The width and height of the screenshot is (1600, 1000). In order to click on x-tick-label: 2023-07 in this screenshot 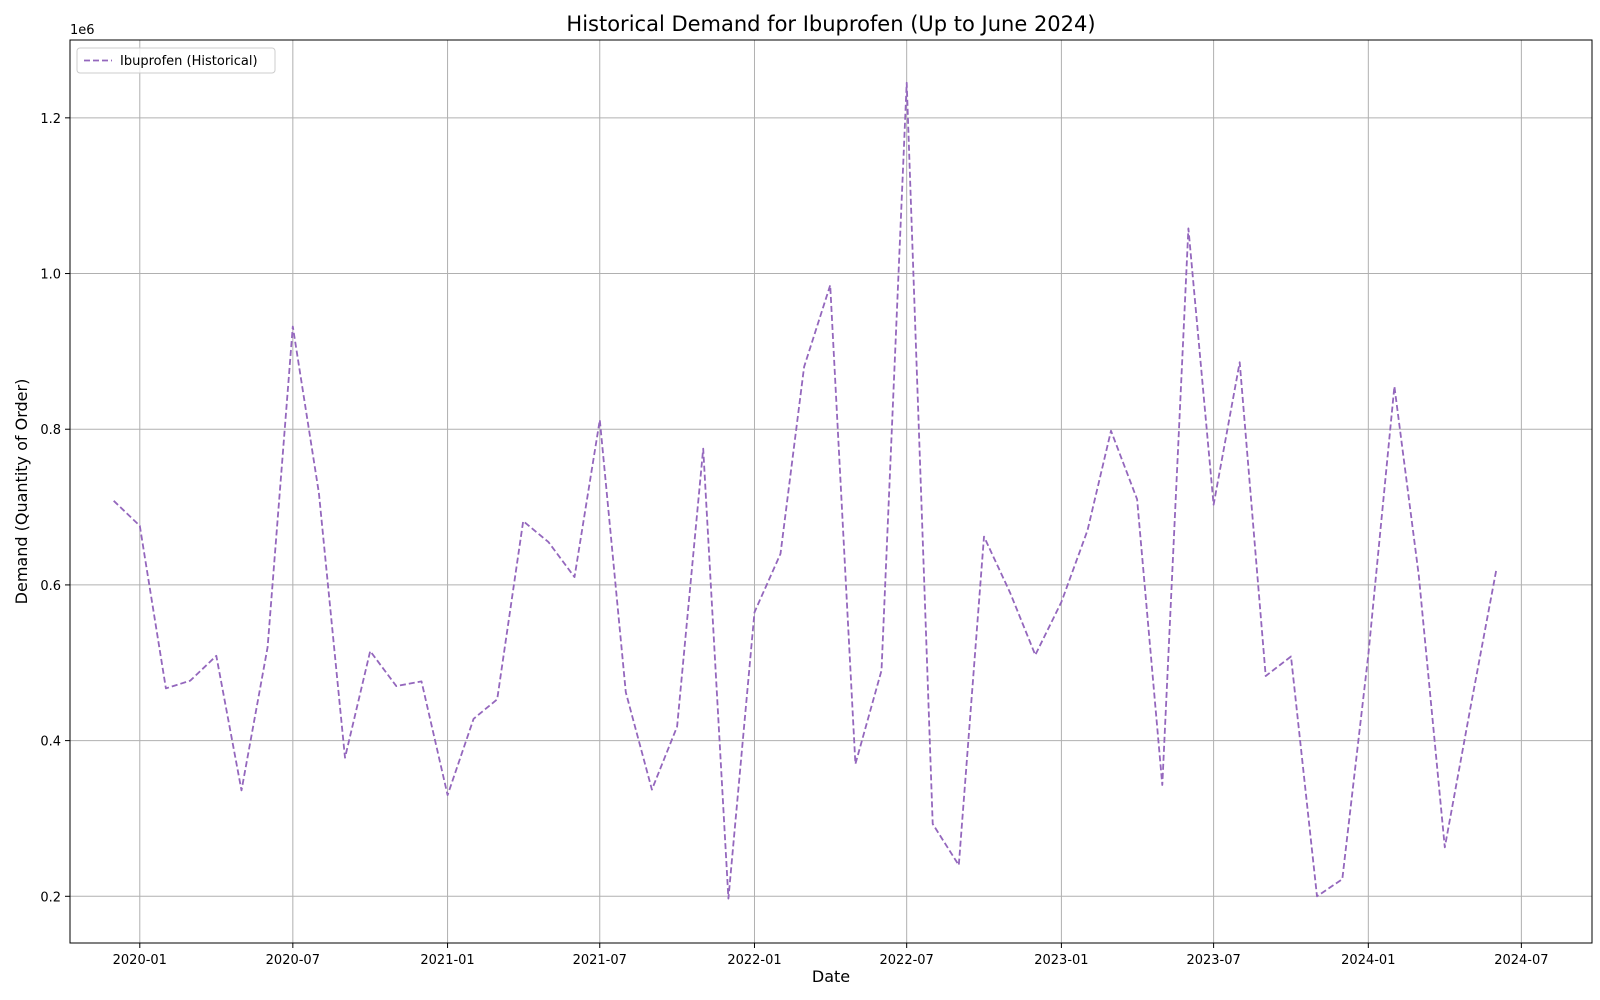, I will do `click(1213, 960)`.